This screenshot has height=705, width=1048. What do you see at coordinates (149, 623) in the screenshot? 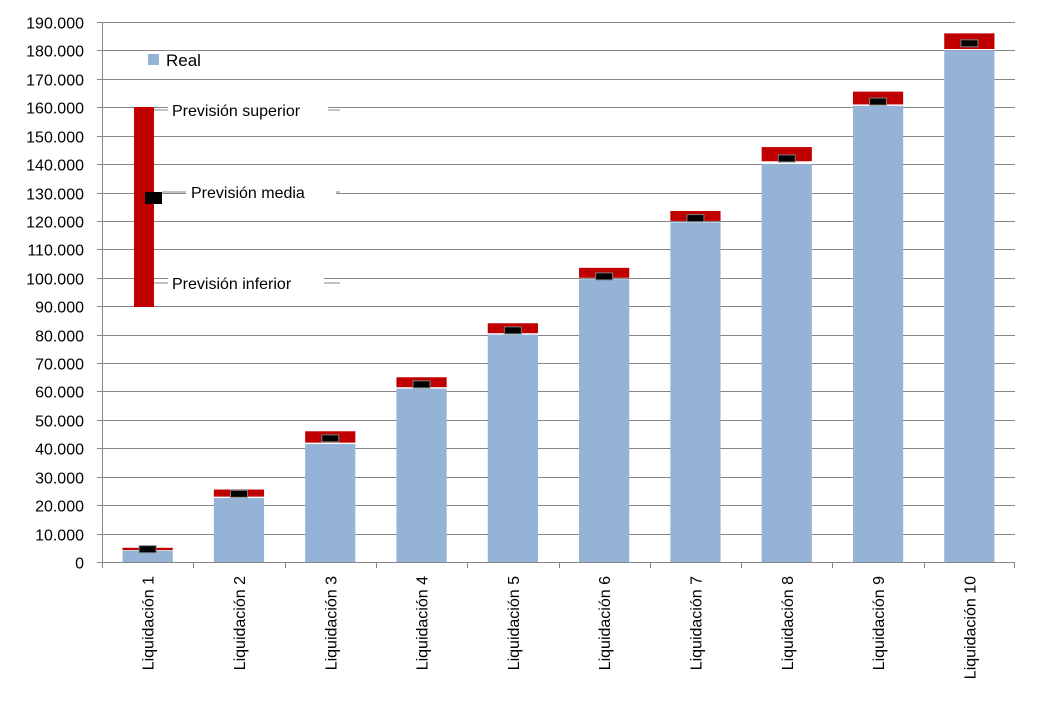
I see `x-category-label: Liquidación 1` at bounding box center [149, 623].